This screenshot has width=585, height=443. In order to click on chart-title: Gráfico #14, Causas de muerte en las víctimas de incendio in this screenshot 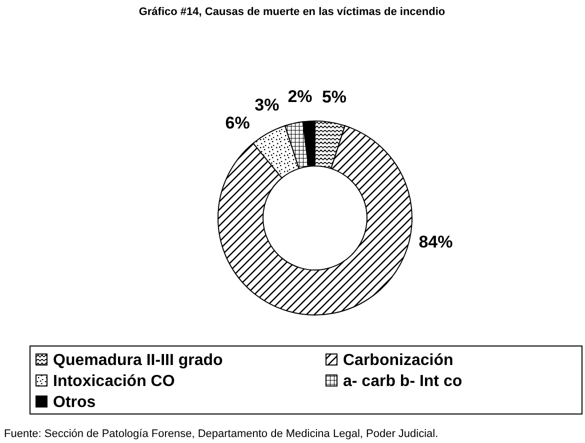, I will do `click(292, 12)`.